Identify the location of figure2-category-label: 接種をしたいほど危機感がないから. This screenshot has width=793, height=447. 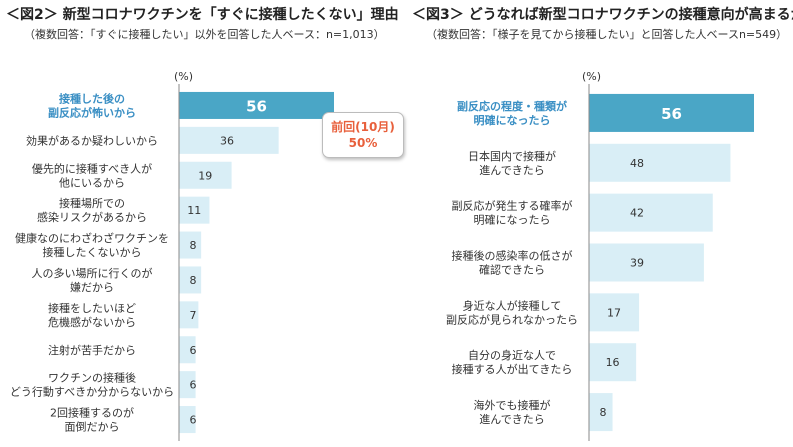
(92, 315).